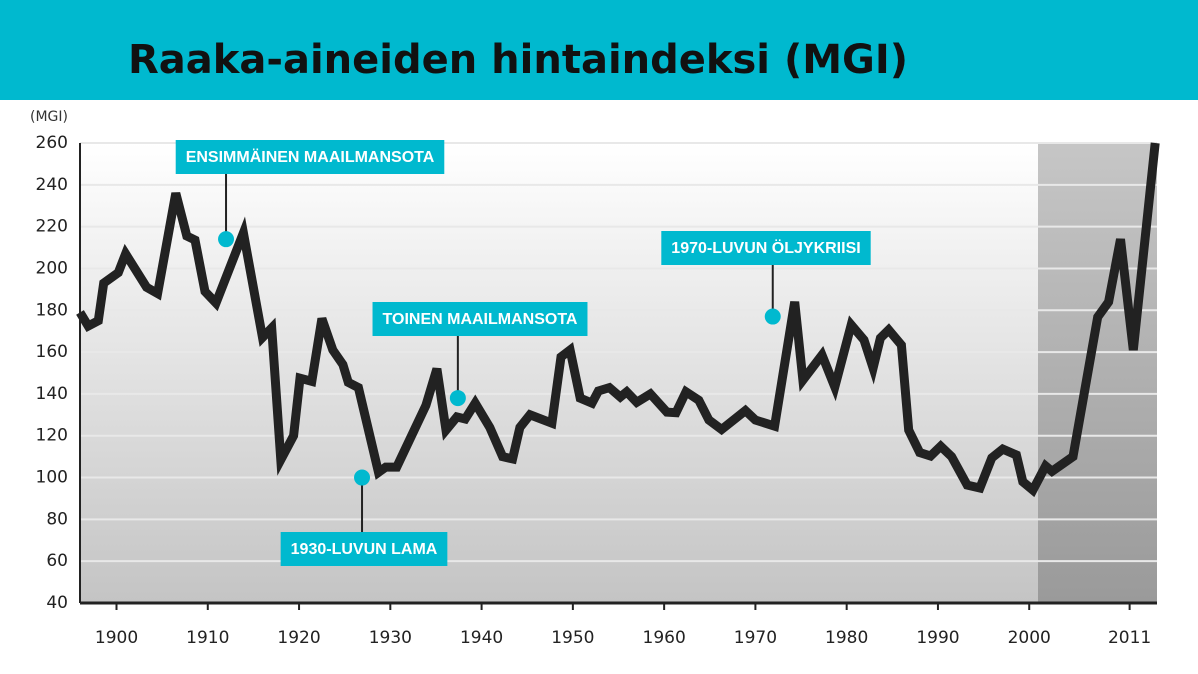  I want to click on annotation-label: 1930-LUVUN LAMA, so click(364, 549).